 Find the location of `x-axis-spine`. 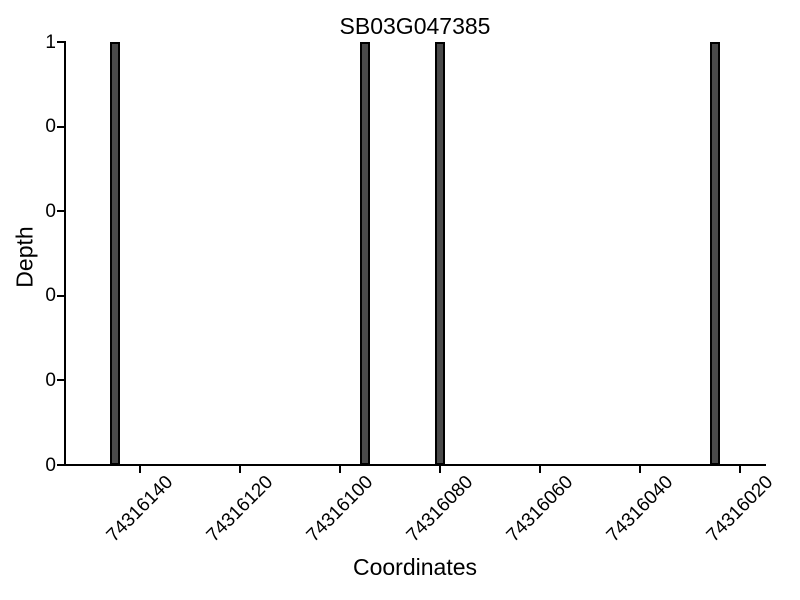

x-axis-spine is located at coordinates (415, 465).